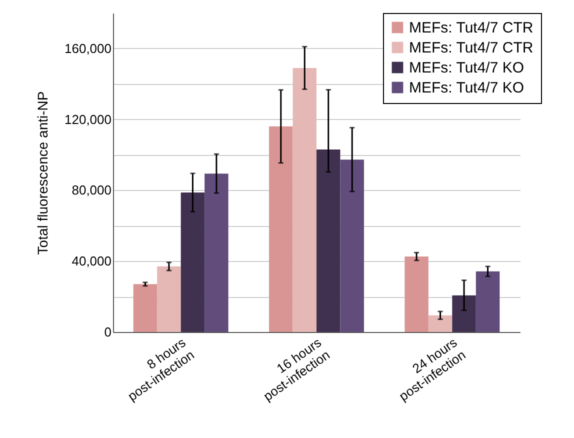 Image resolution: width=574 pixels, height=438 pixels. Describe the element at coordinates (88, 48) in the screenshot. I see `y-tick-label: 160,000` at that location.